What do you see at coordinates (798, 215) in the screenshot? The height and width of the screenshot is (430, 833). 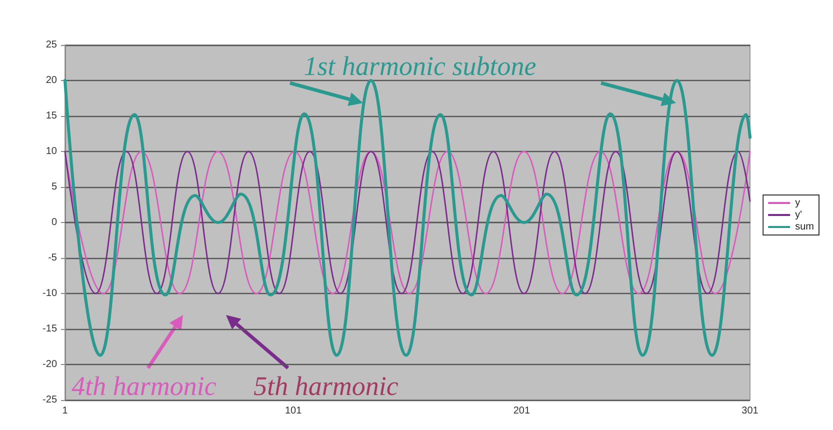 I see `legend-label: y'` at bounding box center [798, 215].